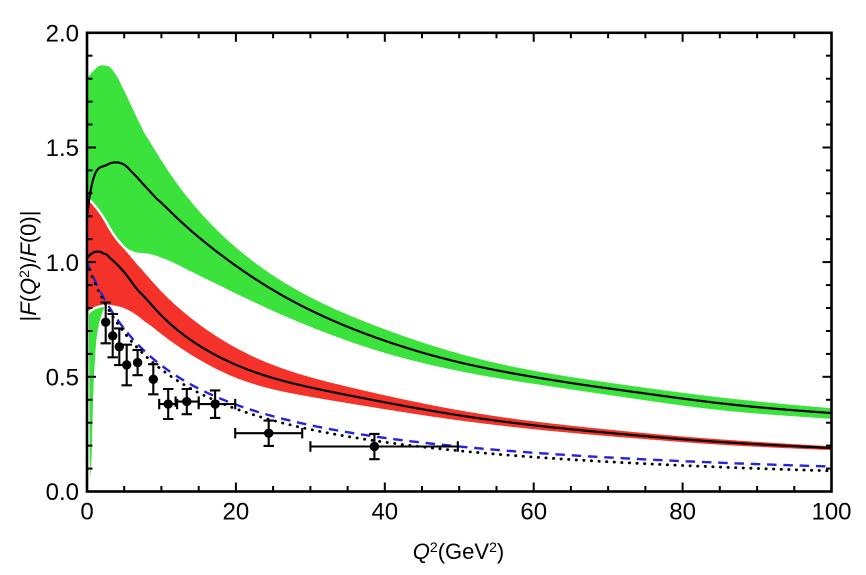 The image size is (866, 575). Describe the element at coordinates (28, 266) in the screenshot. I see `svg-text: |F(Q2)/F(0)|` at that location.